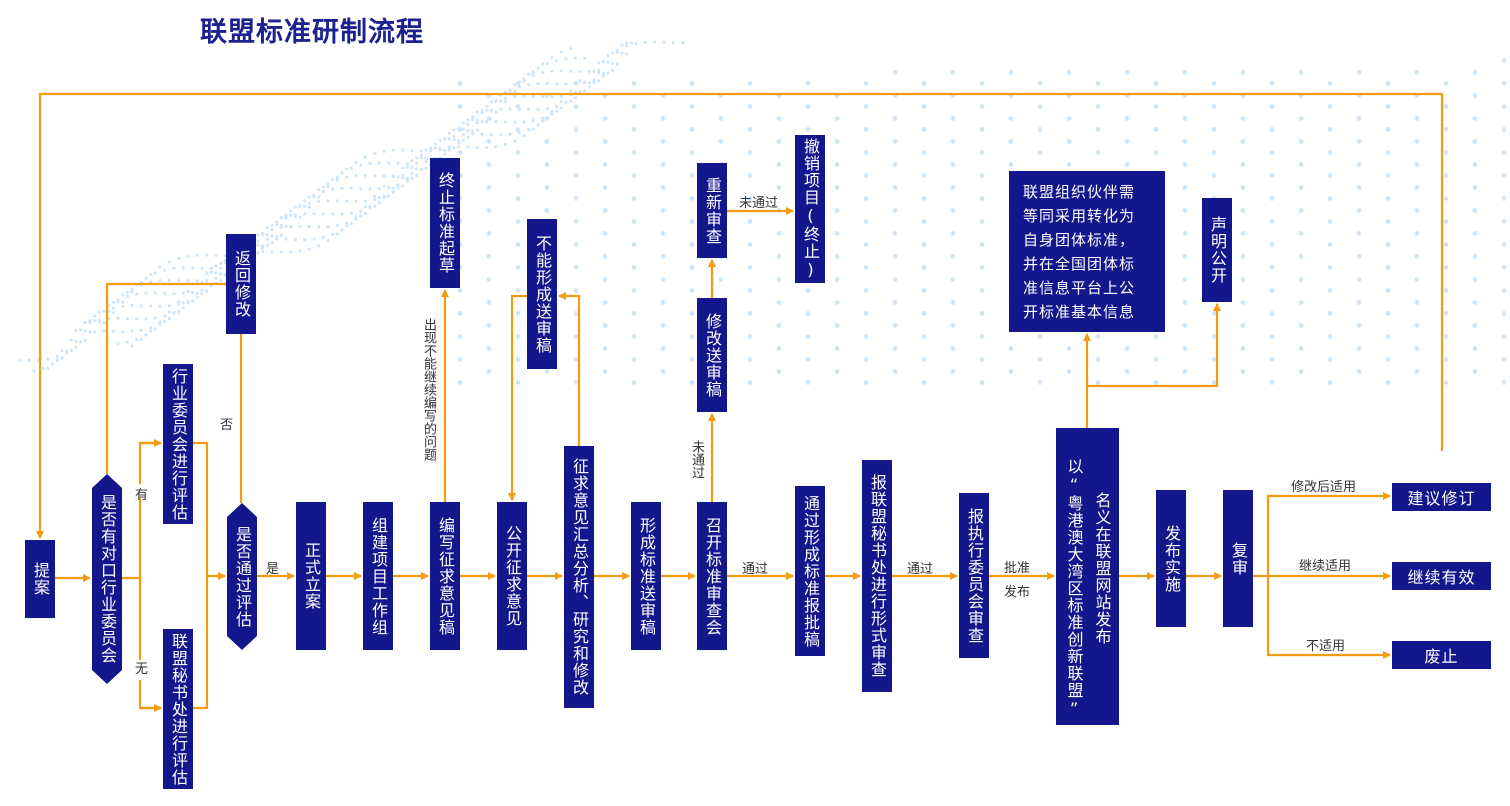  I want to click on label-passed-1: 通过, so click(755, 569).